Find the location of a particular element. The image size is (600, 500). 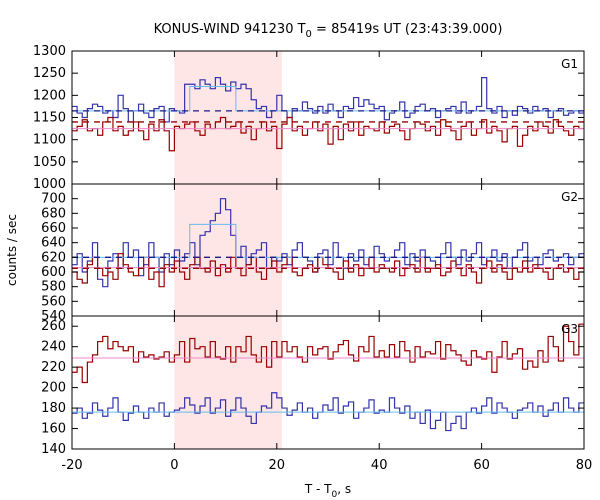

x-tick-label: 60 is located at coordinates (481, 465).